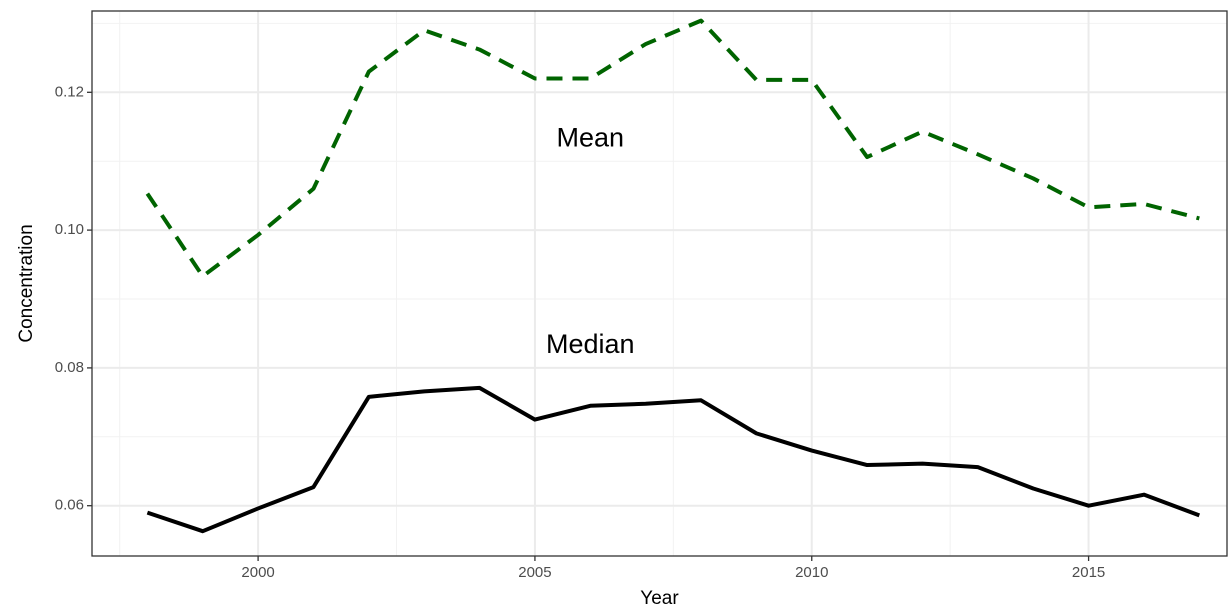  Describe the element at coordinates (257, 572) in the screenshot. I see `x-tick-label: 2000` at that location.